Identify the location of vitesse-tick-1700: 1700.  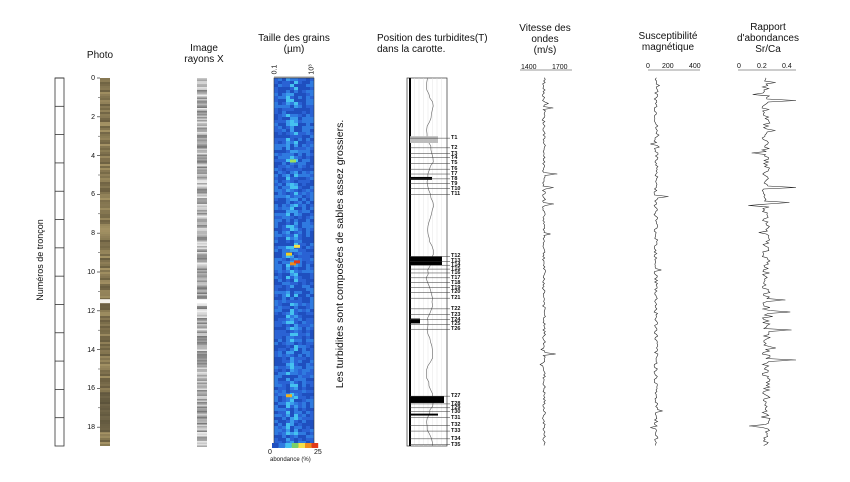
(560, 67).